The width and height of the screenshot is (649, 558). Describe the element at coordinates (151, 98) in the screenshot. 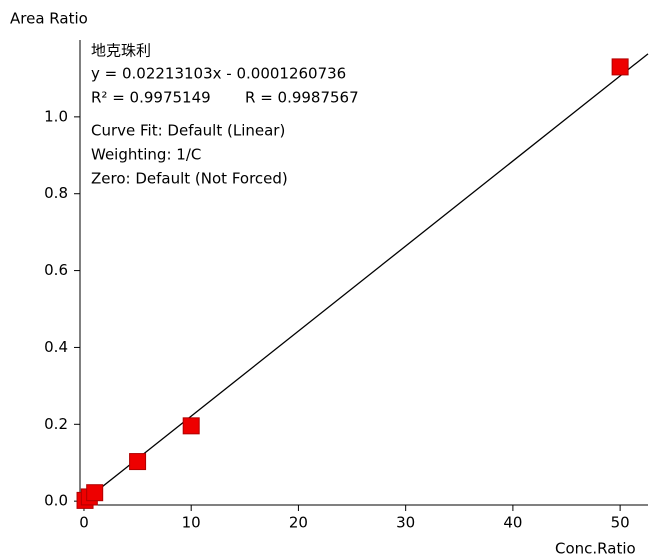

I see `annotation: R² = 0.9975149` at that location.